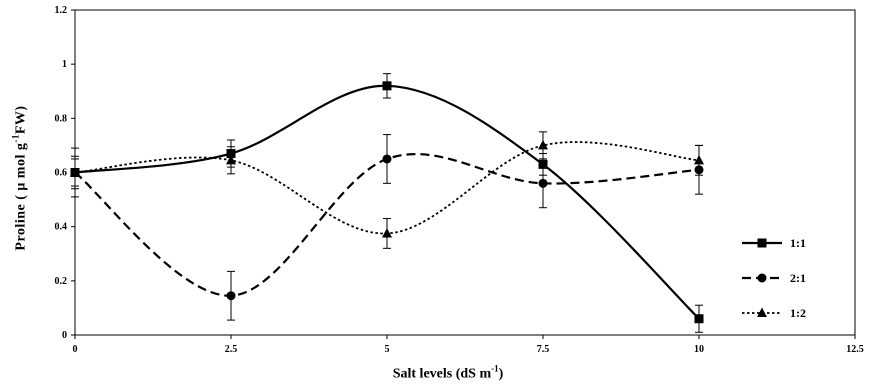 The image size is (870, 387). What do you see at coordinates (64, 335) in the screenshot?
I see `y-tick-label: 0` at bounding box center [64, 335].